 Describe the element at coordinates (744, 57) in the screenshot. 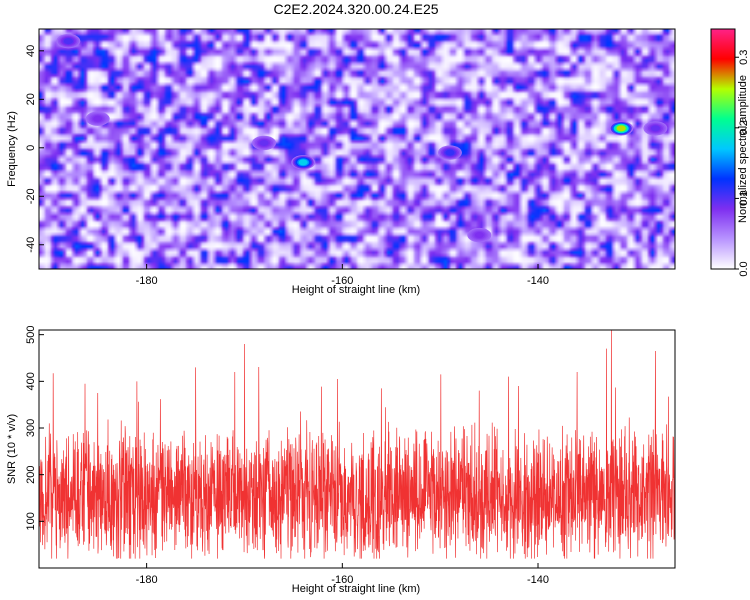

I see `colorbar-tick-label: 0.3` at that location.